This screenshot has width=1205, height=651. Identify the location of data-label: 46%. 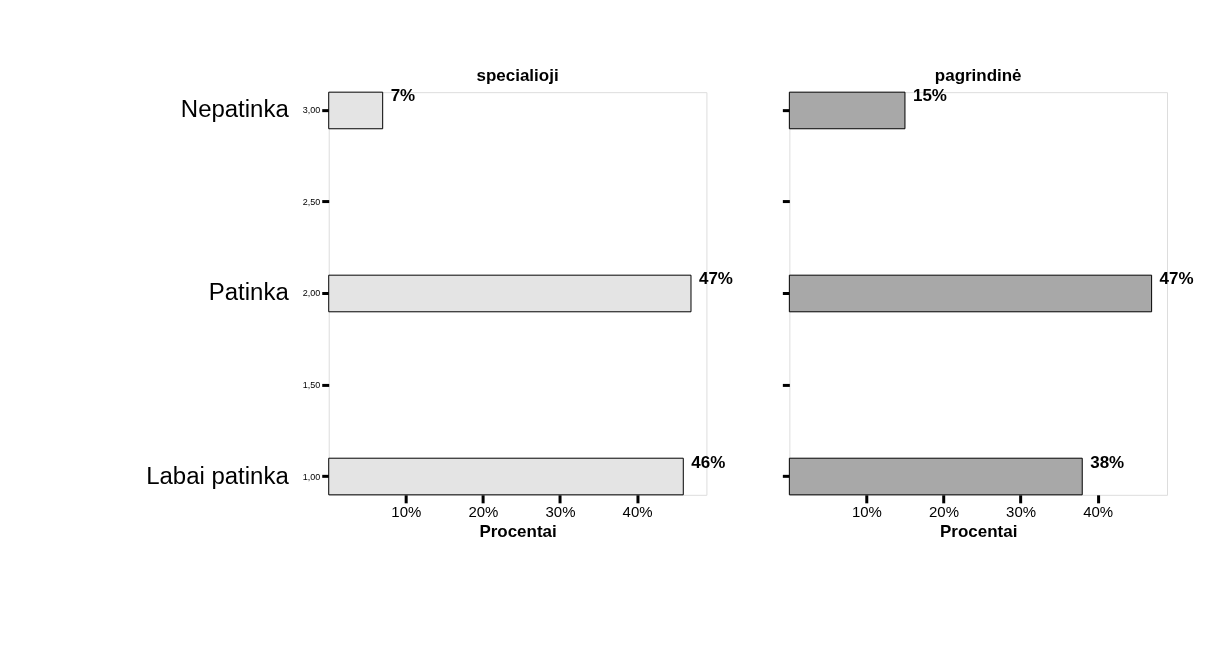
(708, 462).